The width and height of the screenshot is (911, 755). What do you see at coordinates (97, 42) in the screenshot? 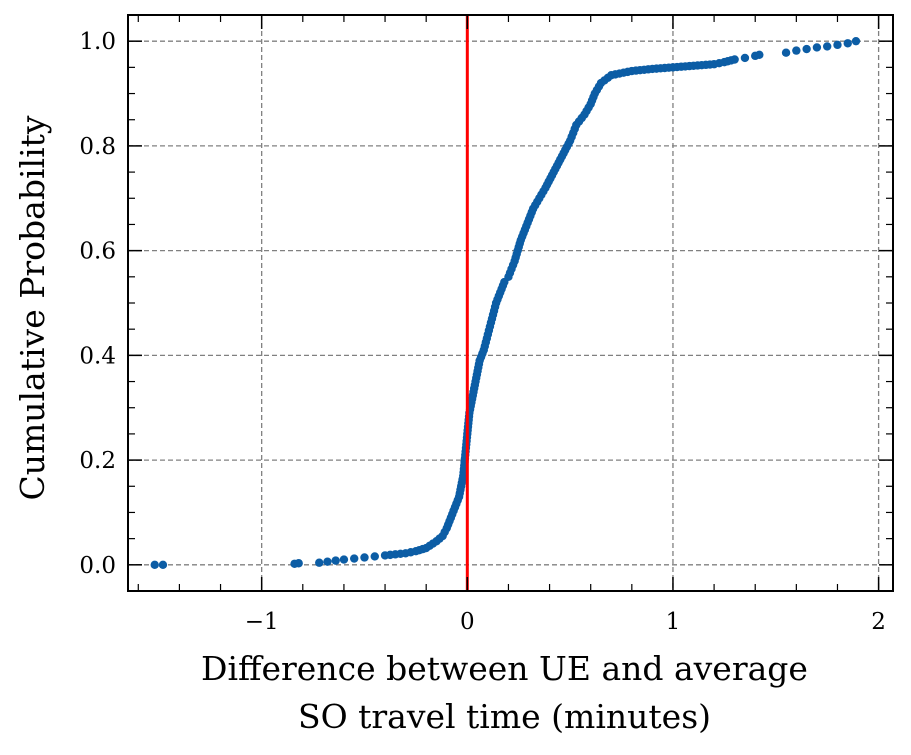
I see `y-tick-label: 1.0` at bounding box center [97, 42].